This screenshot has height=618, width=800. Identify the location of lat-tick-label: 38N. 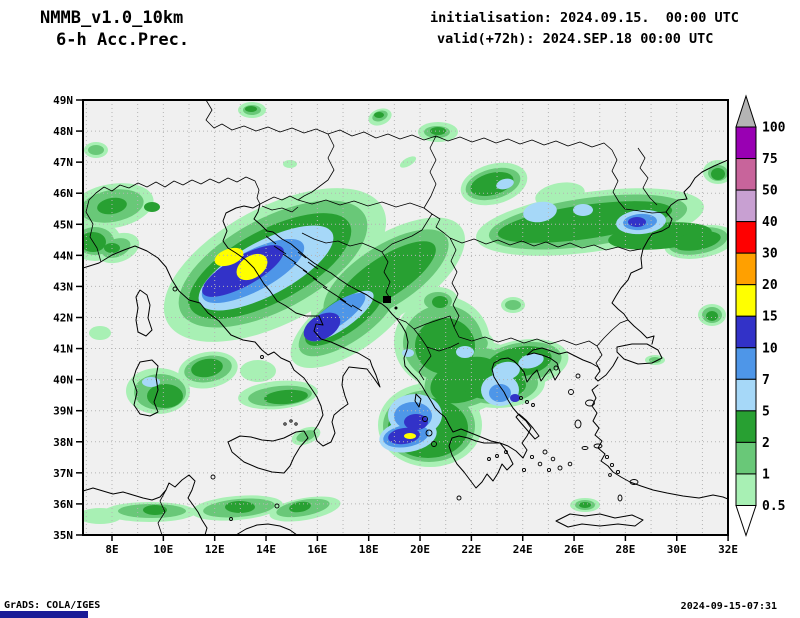
(63, 442).